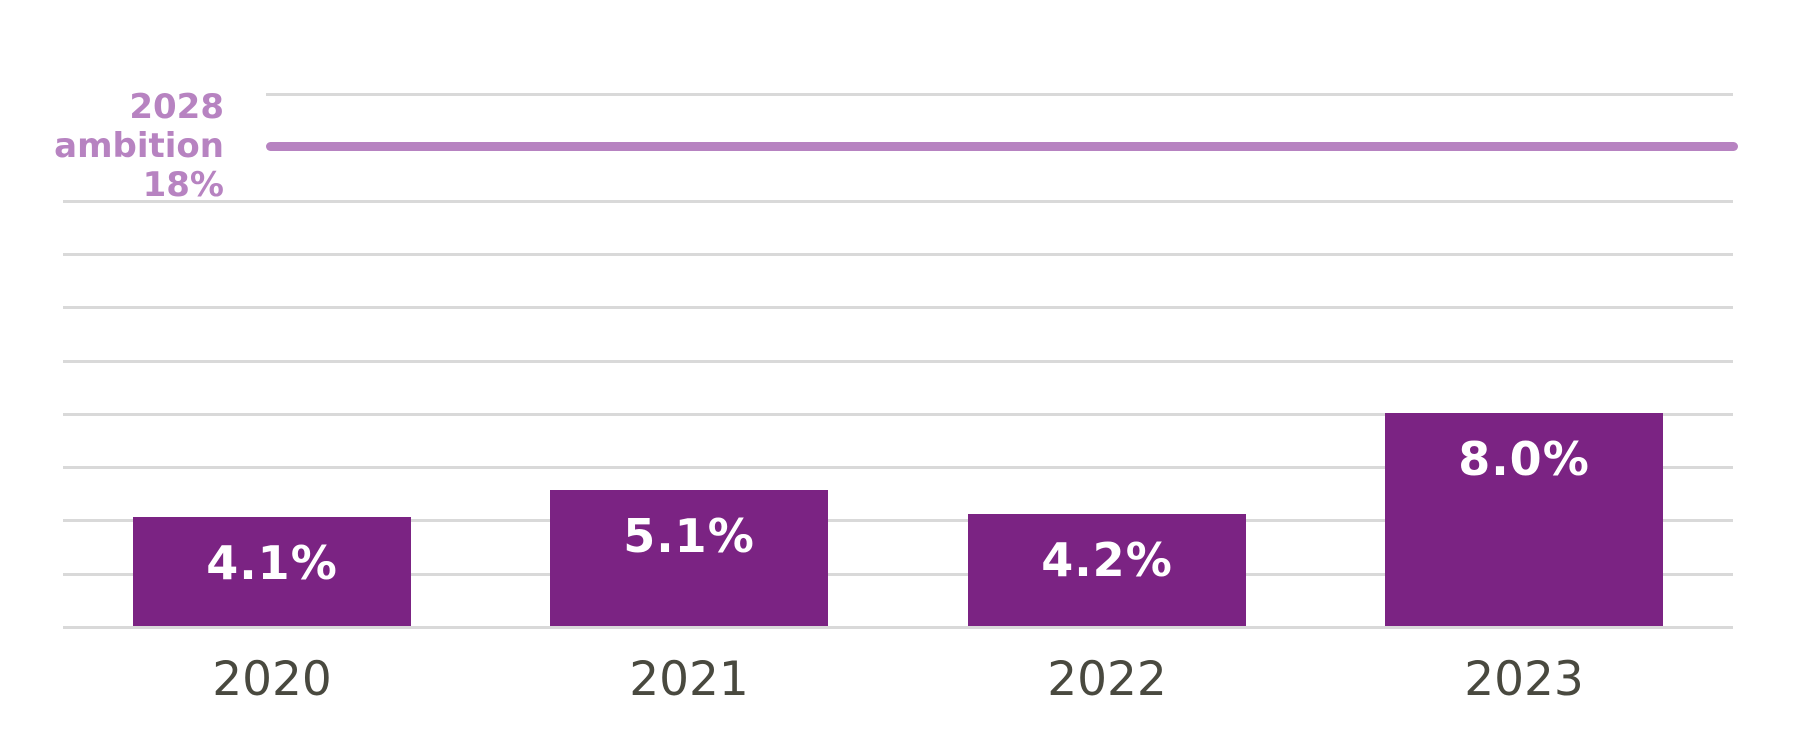 This screenshot has height=751, width=1793. I want to click on bar-2023: 8.0%, so click(1524, 519).